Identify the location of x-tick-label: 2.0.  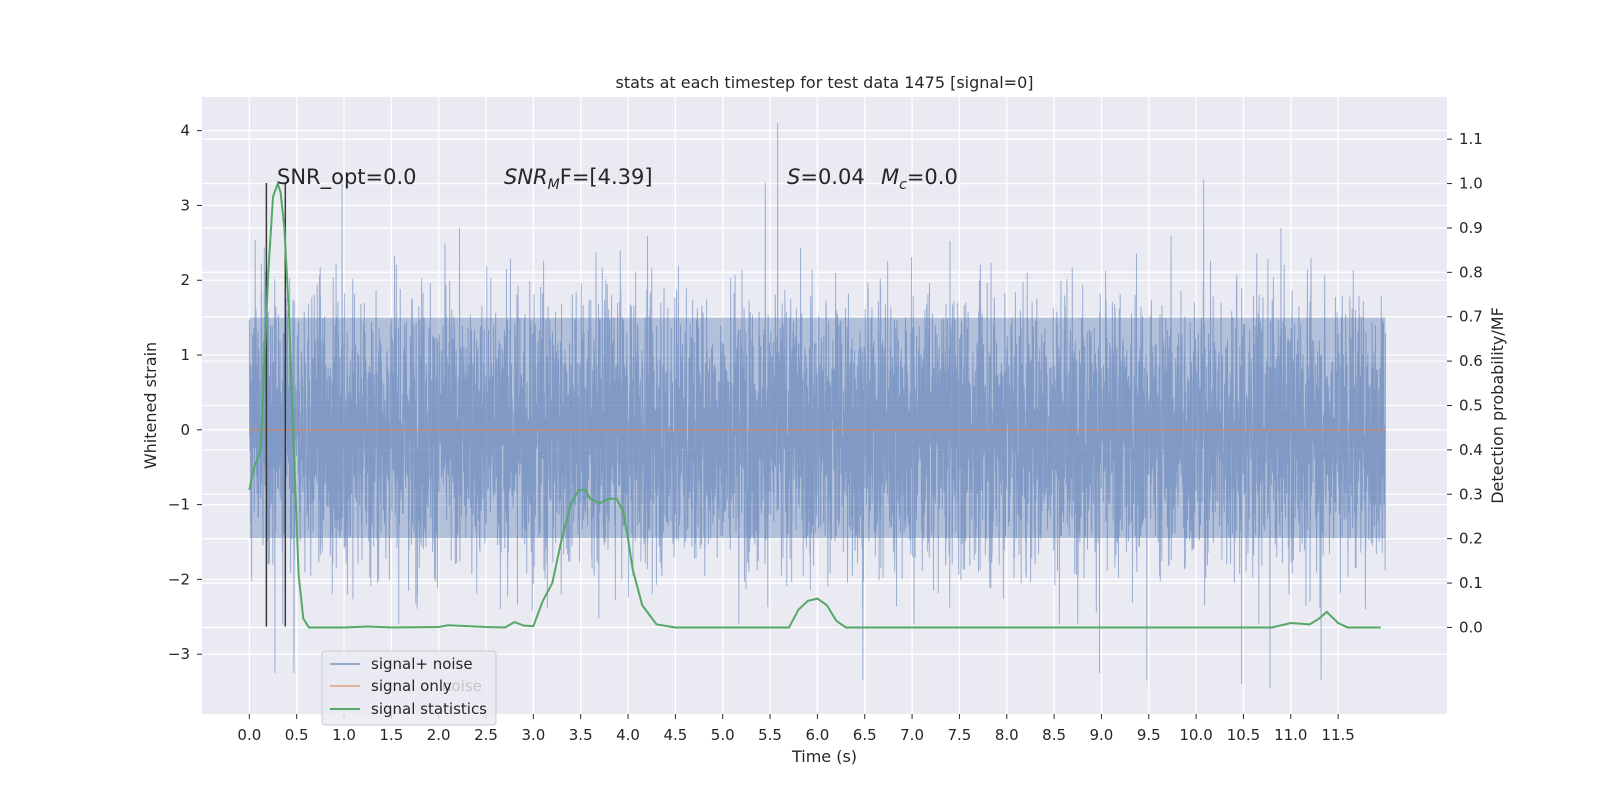
(439, 735).